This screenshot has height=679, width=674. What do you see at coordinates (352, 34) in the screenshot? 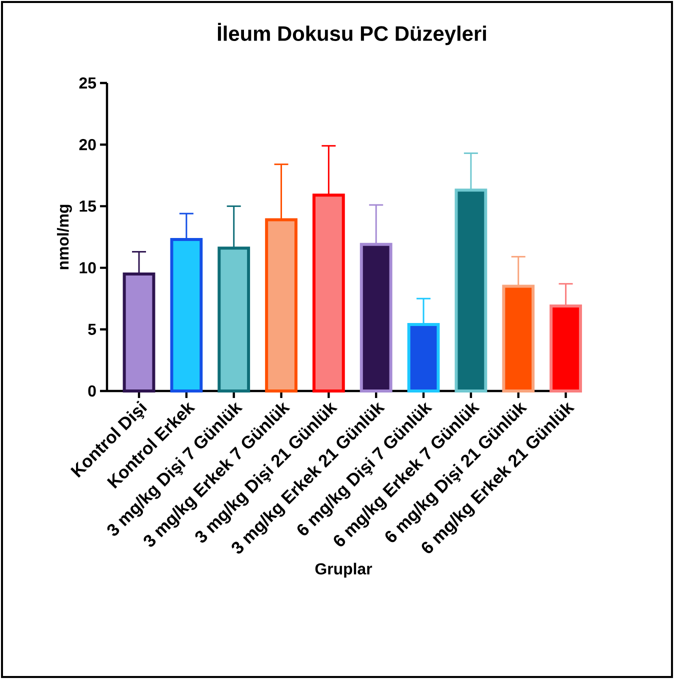
I see `chart-title: İleum Dokusu PC Düzeyleri` at bounding box center [352, 34].